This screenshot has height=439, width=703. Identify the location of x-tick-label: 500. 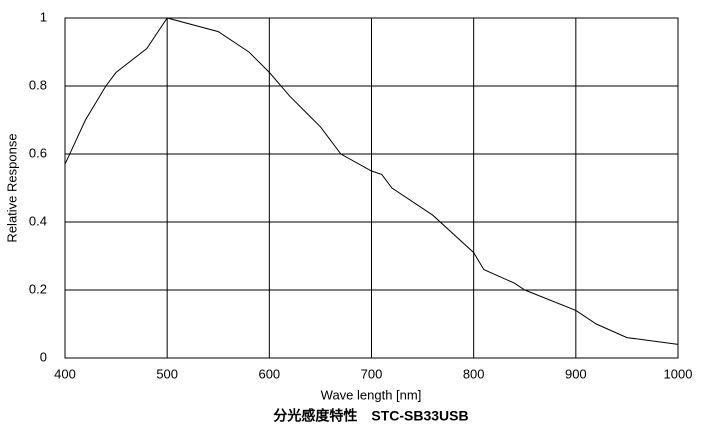
(167, 373).